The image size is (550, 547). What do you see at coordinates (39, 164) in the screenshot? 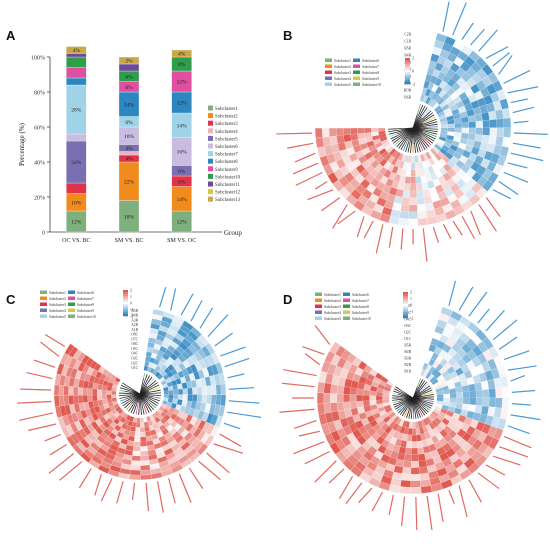
I see `y-tick-label: 40%` at bounding box center [39, 164].